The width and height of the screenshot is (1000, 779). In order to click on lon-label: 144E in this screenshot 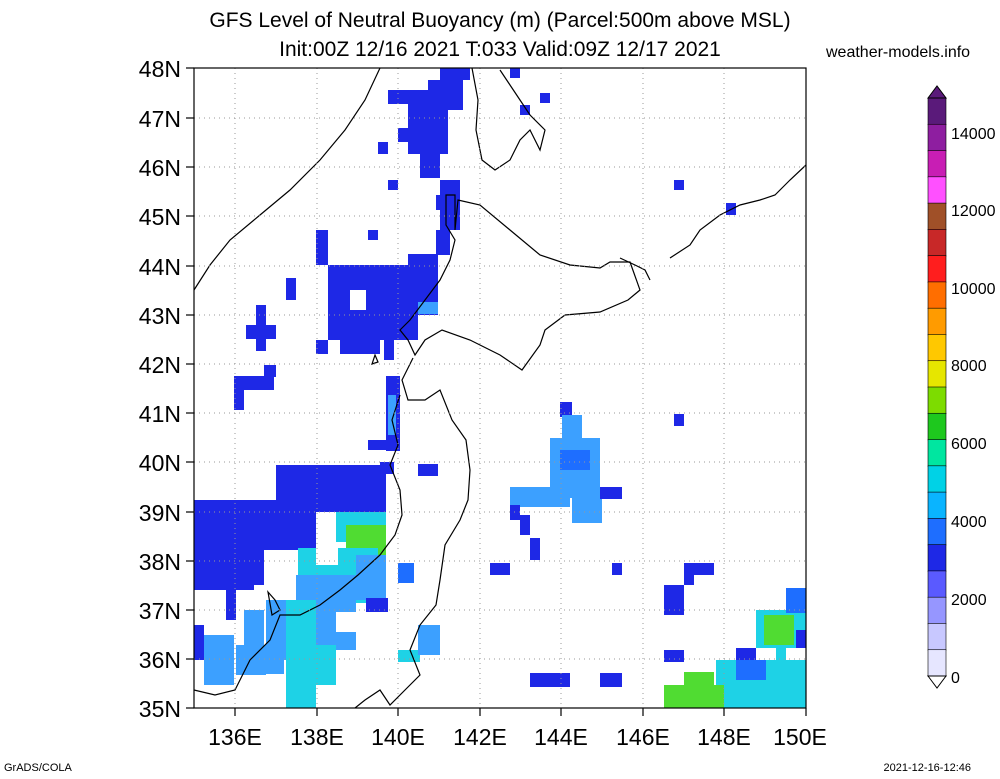, I will do `click(561, 737)`.